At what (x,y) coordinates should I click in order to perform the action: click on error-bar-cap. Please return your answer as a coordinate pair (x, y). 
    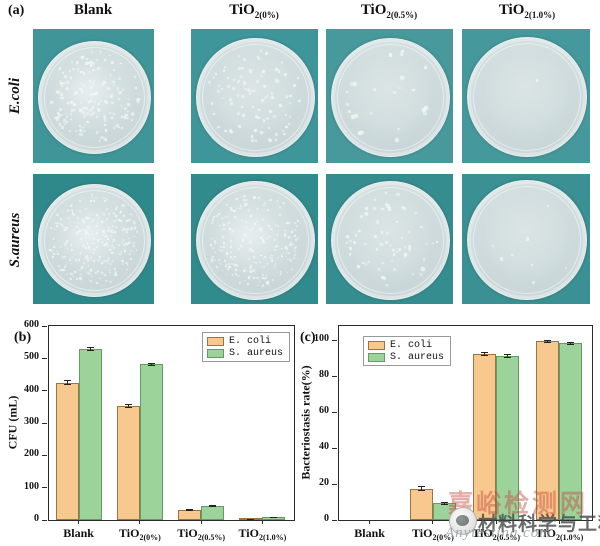
    Looking at the image, I should click on (421, 491).